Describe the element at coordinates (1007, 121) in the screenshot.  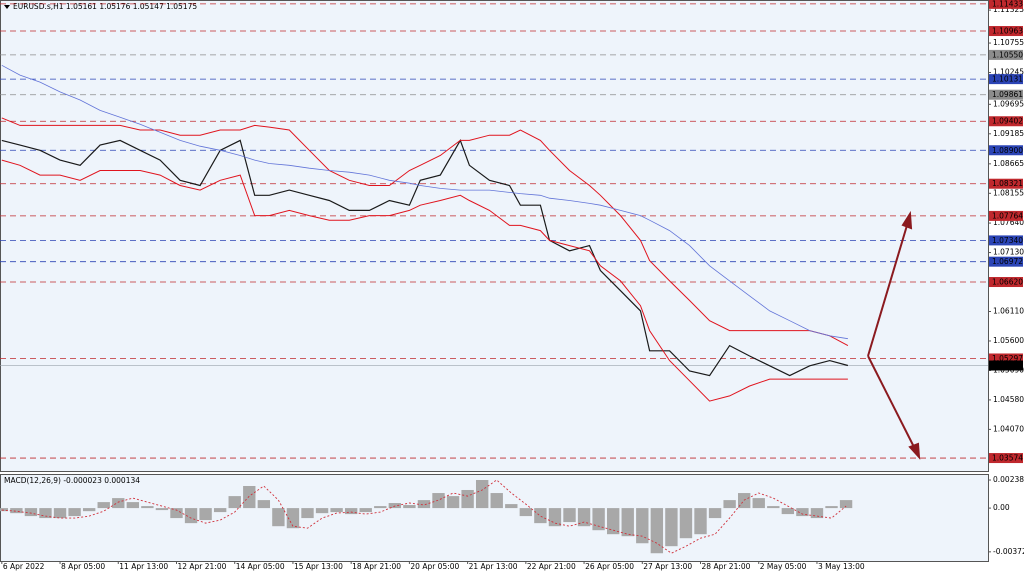
I see `level-label: 1.09402` at that location.